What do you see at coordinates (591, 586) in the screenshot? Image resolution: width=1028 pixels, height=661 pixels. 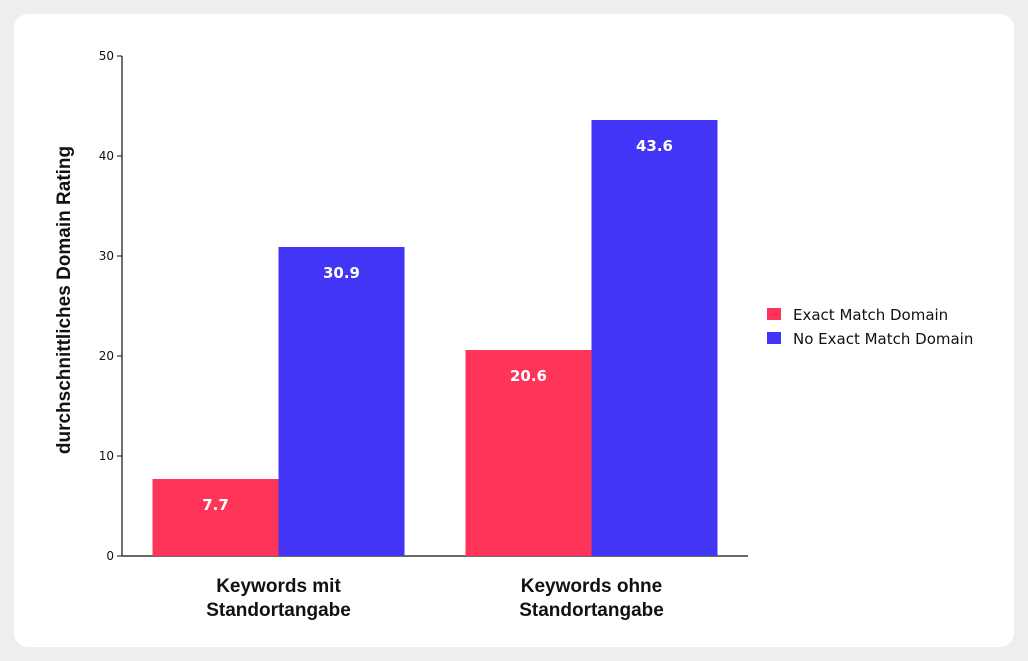 I see `x-tick-label-line: Keywords ohne` at bounding box center [591, 586].